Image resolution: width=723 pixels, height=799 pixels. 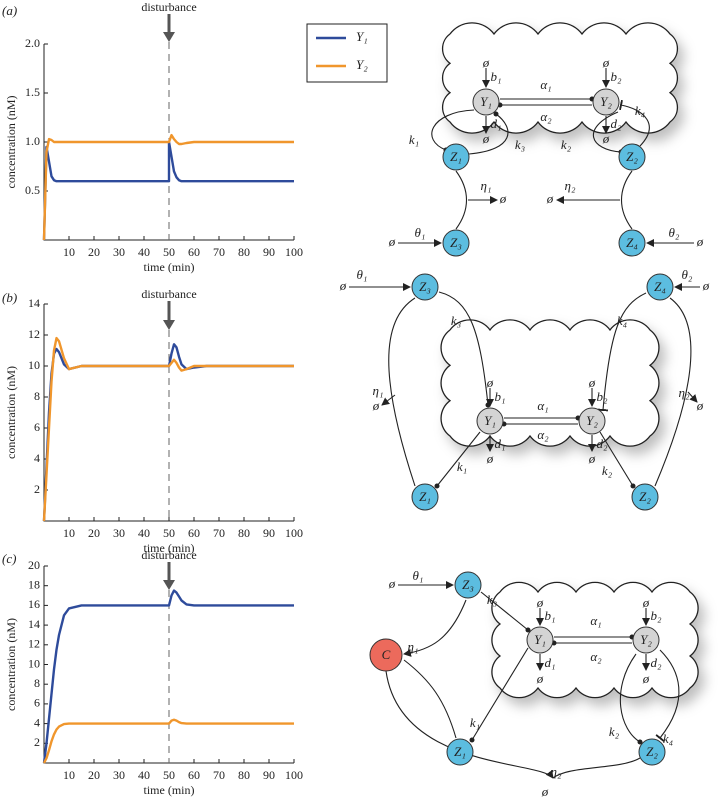 I want to click on annotation: disturbance, so click(x=168, y=7).